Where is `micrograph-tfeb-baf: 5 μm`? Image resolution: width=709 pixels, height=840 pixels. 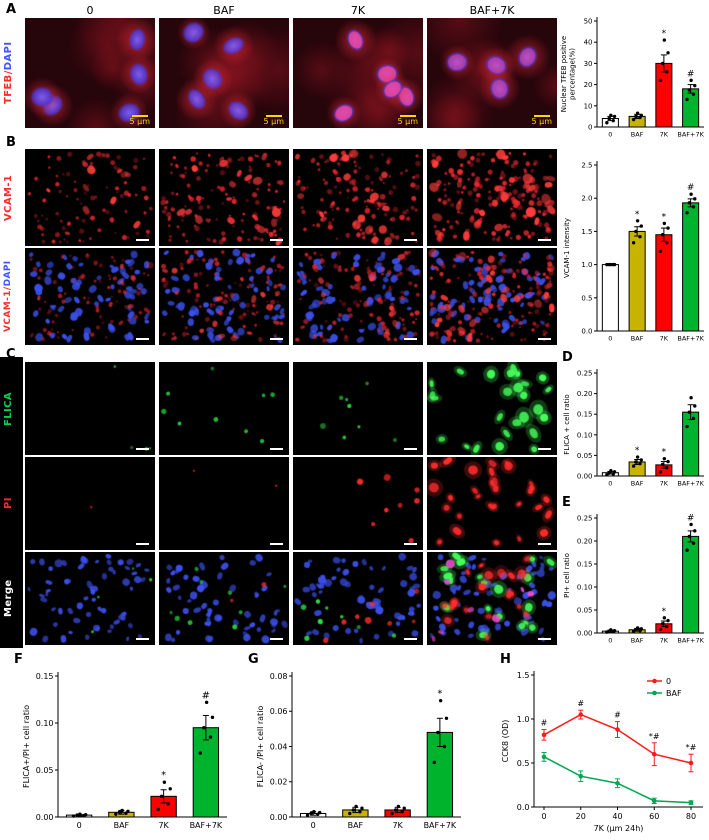
micrograph-tfeb-baf: 5 μm is located at coordinates (224, 73).